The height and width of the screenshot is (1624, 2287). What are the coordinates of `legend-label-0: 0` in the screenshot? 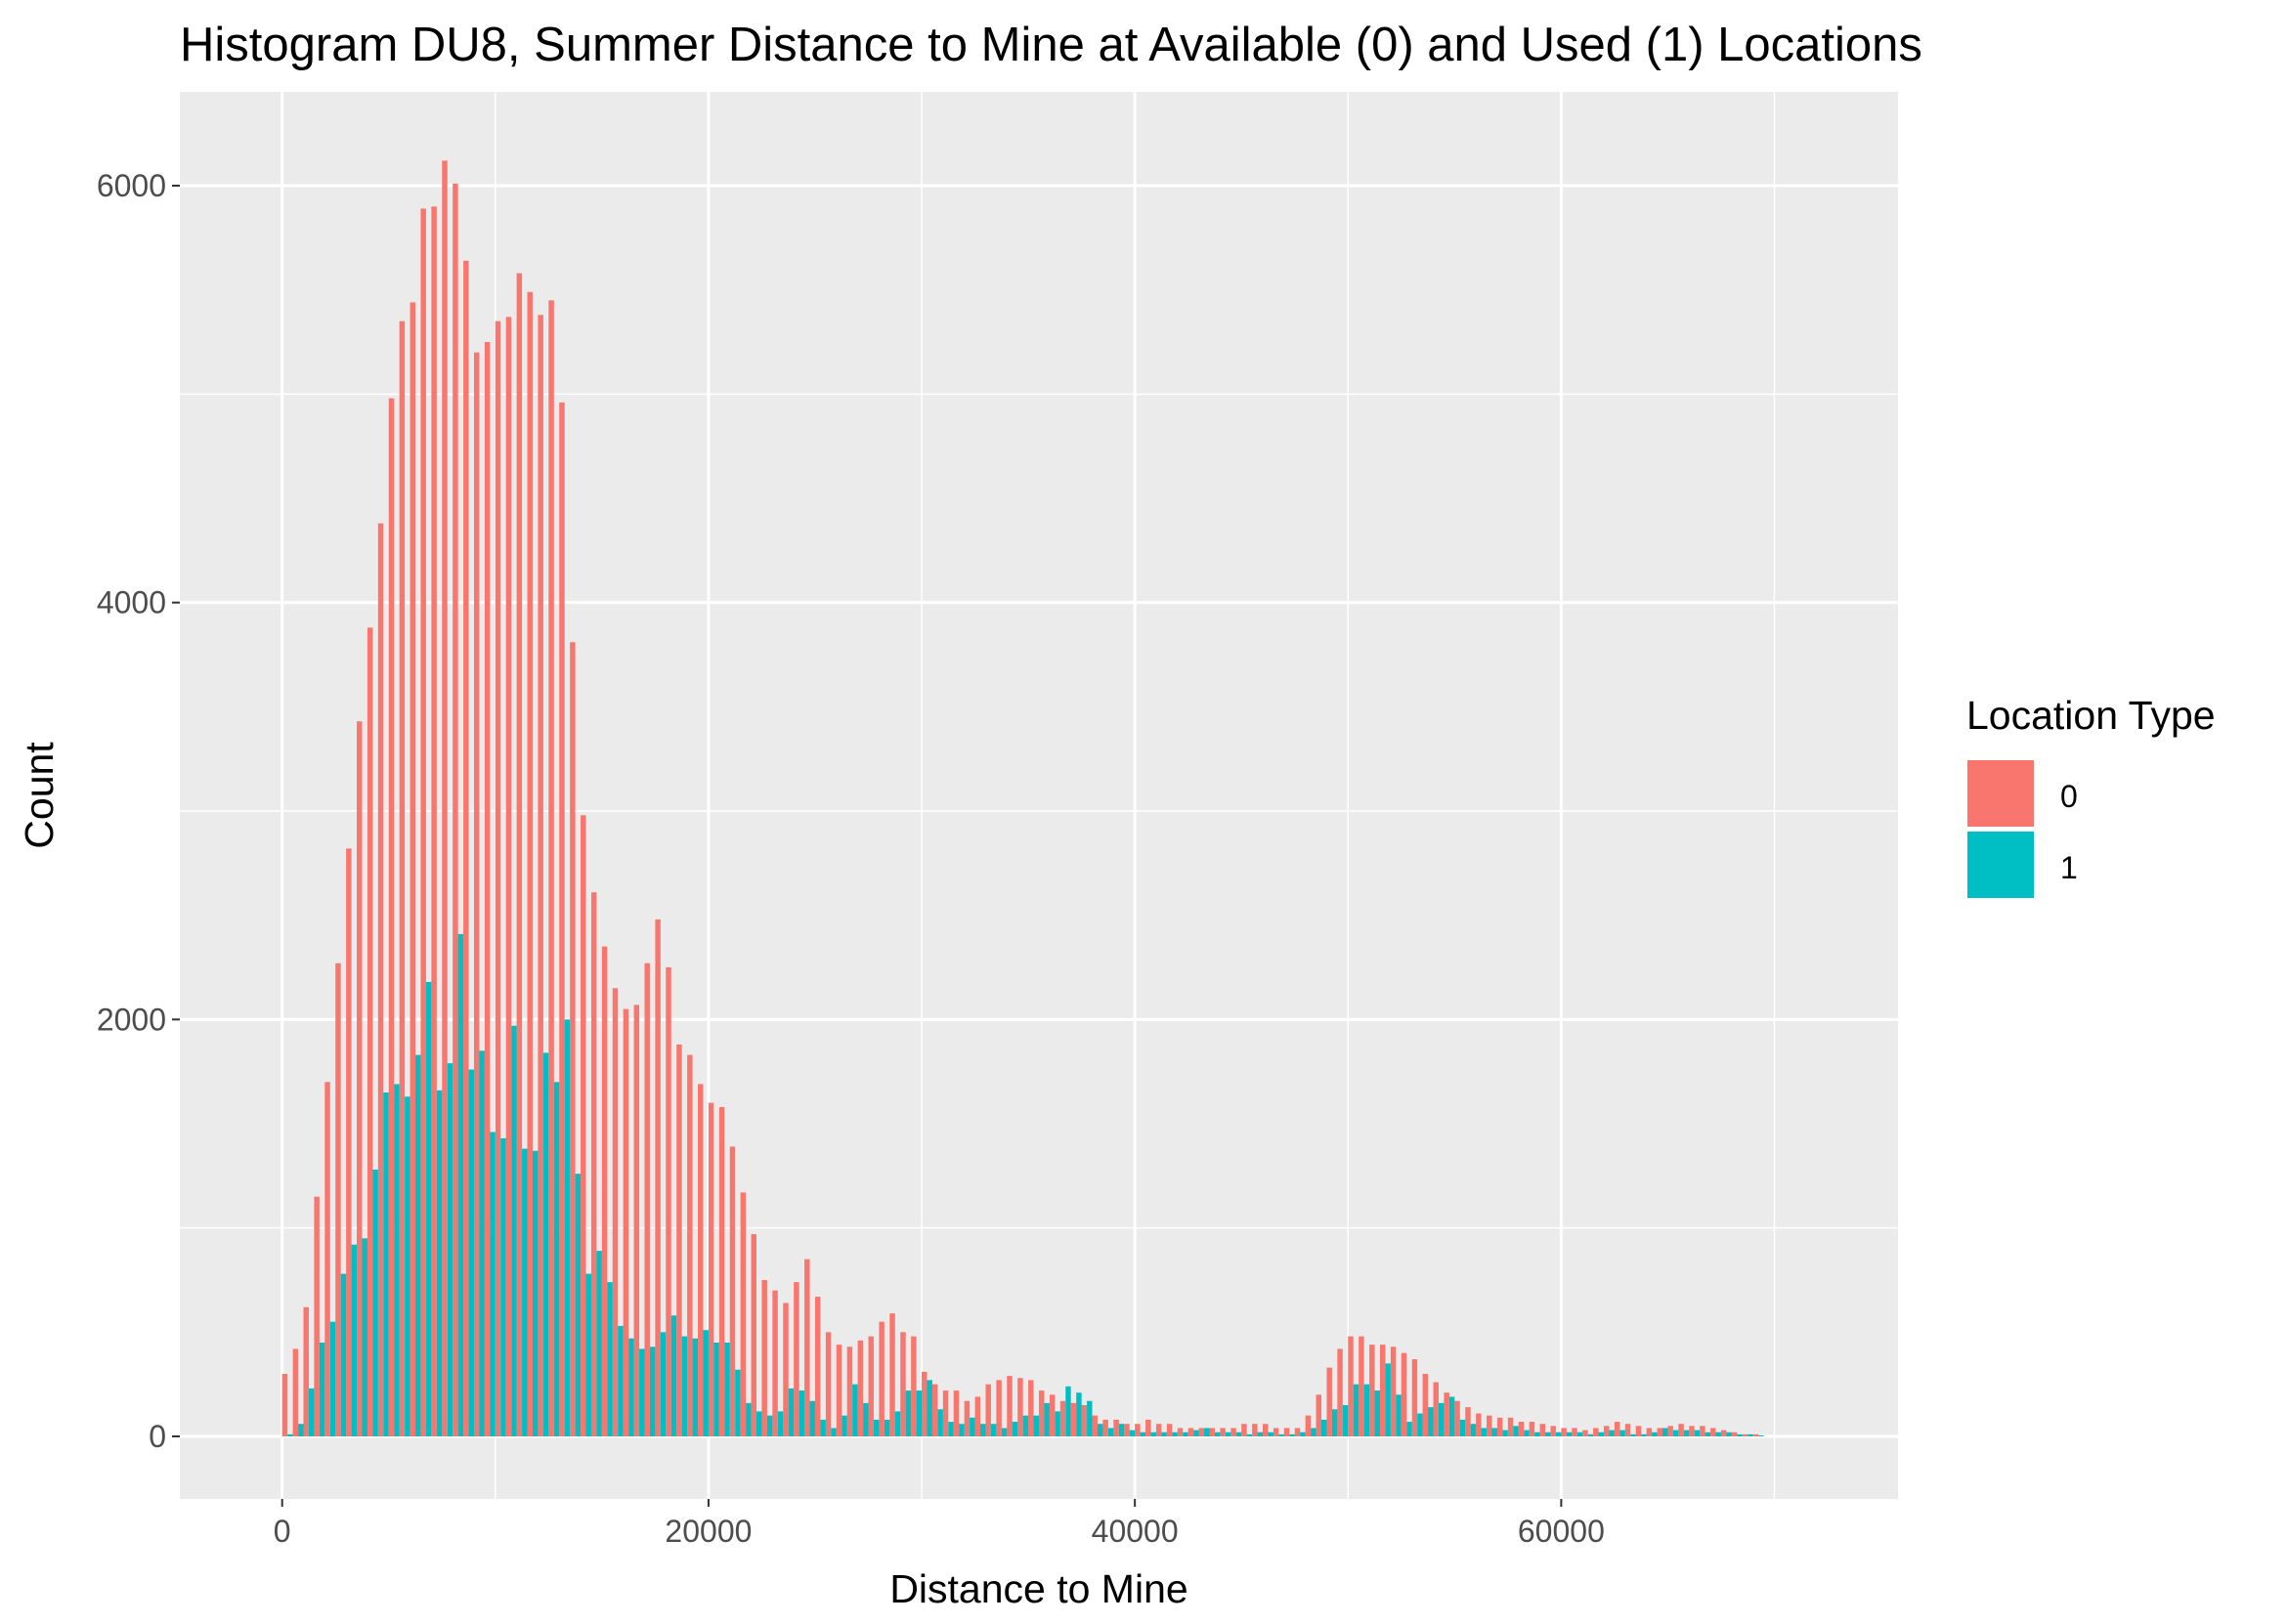 It's located at (2069, 797).